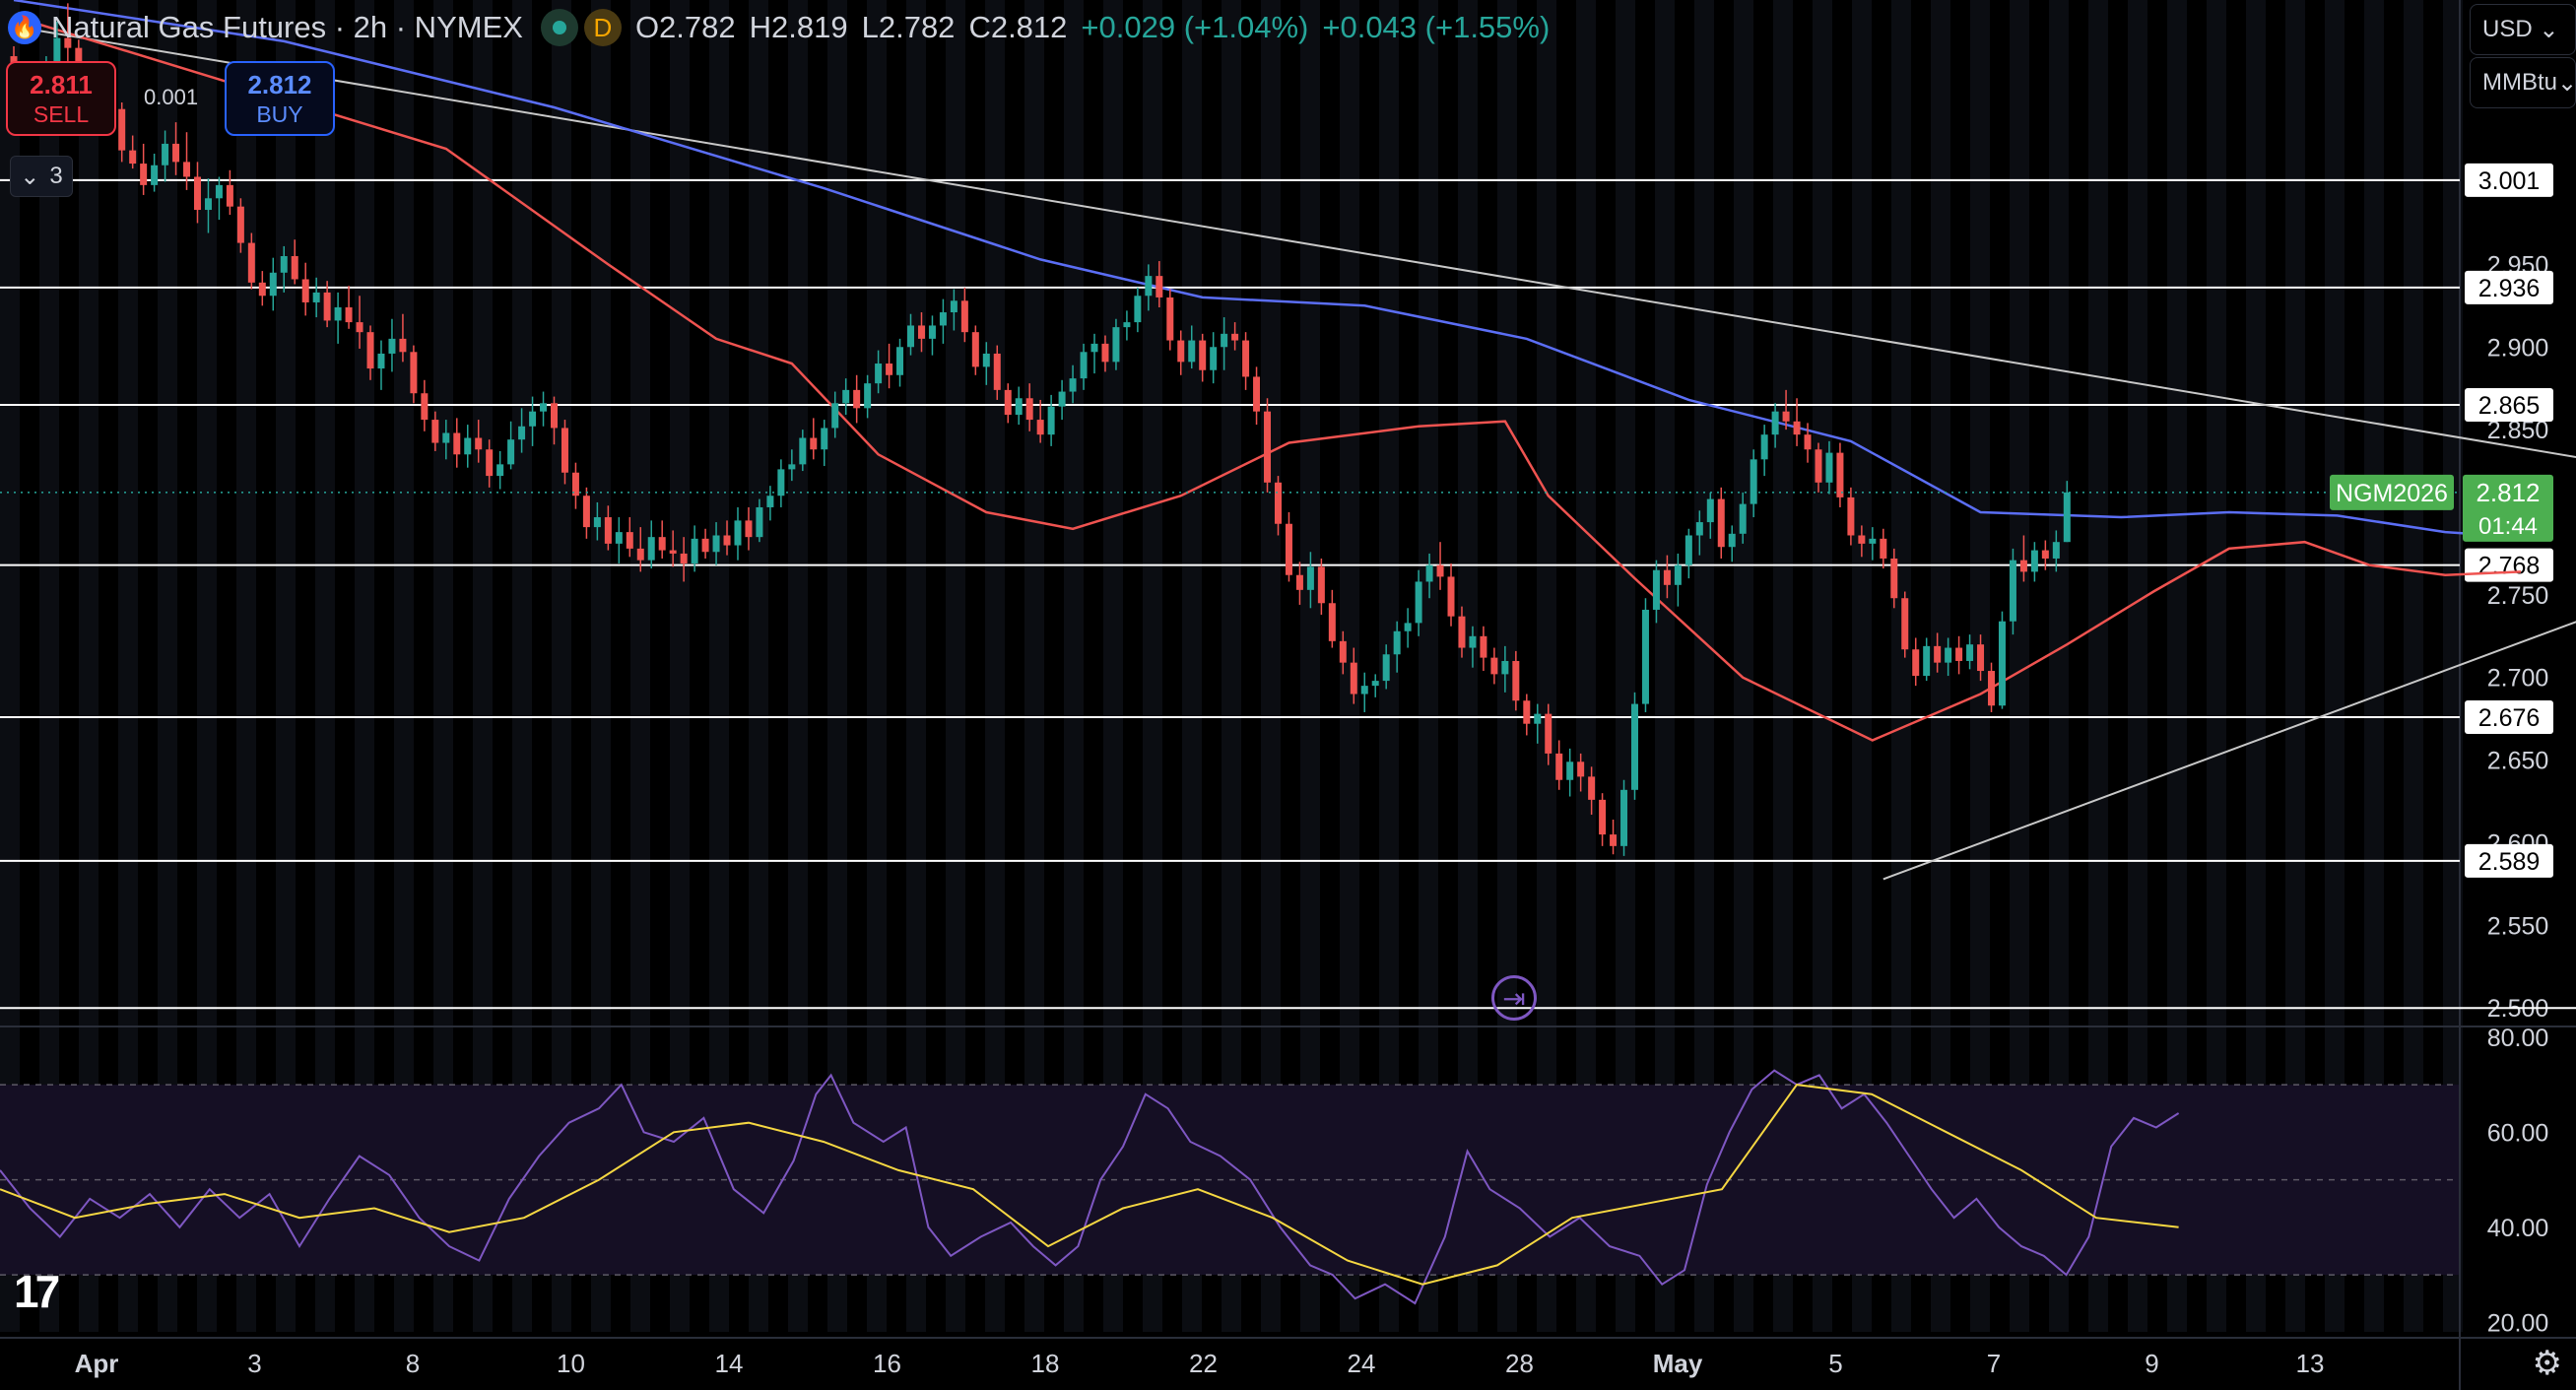 The width and height of the screenshot is (2576, 1390). Describe the element at coordinates (1514, 998) in the screenshot. I see `scroll-to-realtime-icon: ⇥` at that location.